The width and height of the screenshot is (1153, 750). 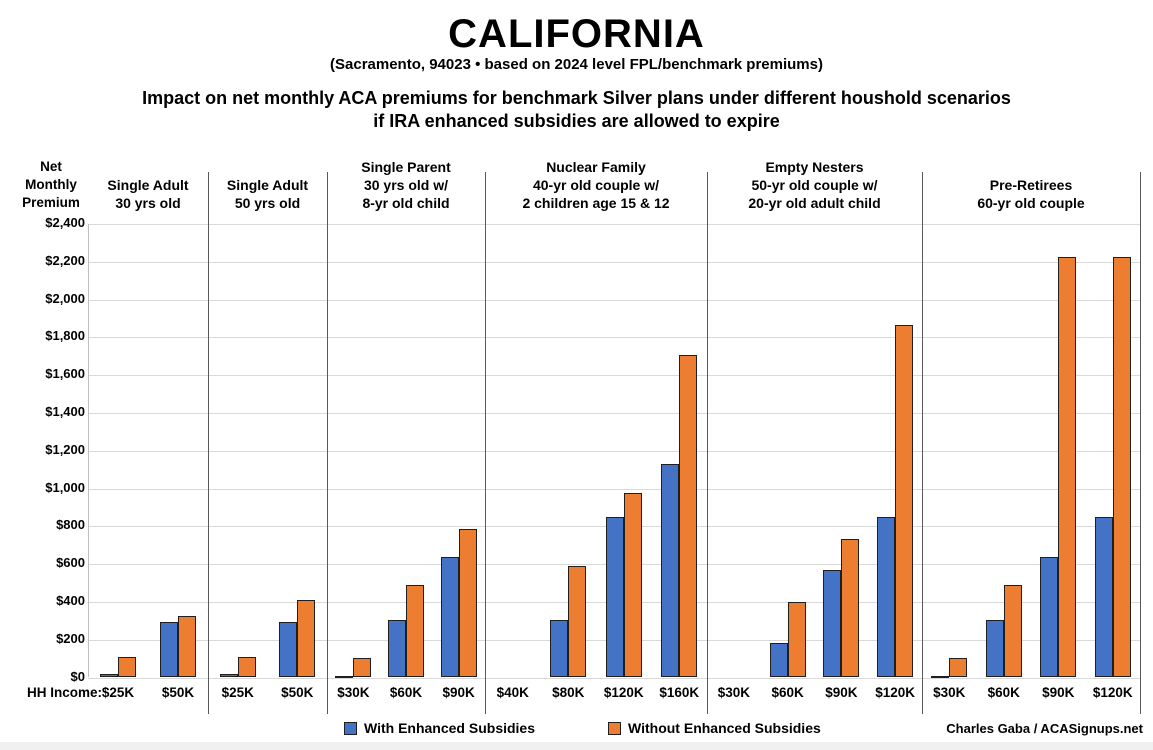 What do you see at coordinates (65, 298) in the screenshot?
I see `y-tick-label: $2,000` at bounding box center [65, 298].